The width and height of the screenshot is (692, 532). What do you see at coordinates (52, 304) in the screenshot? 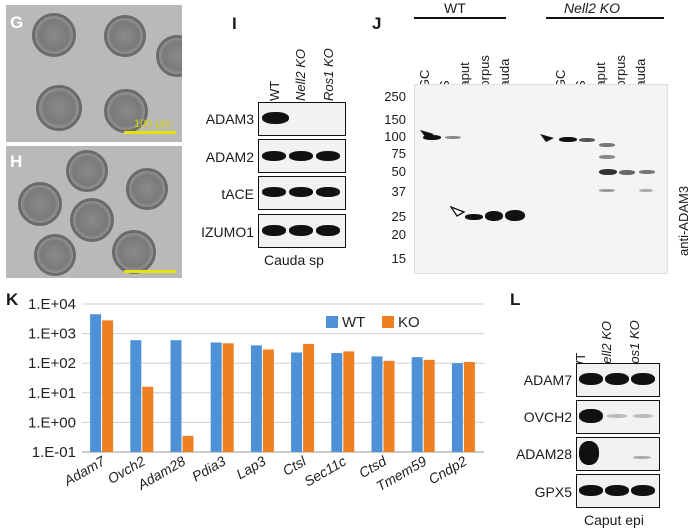
I see `y-tick-label: 1.E+04` at bounding box center [52, 304].